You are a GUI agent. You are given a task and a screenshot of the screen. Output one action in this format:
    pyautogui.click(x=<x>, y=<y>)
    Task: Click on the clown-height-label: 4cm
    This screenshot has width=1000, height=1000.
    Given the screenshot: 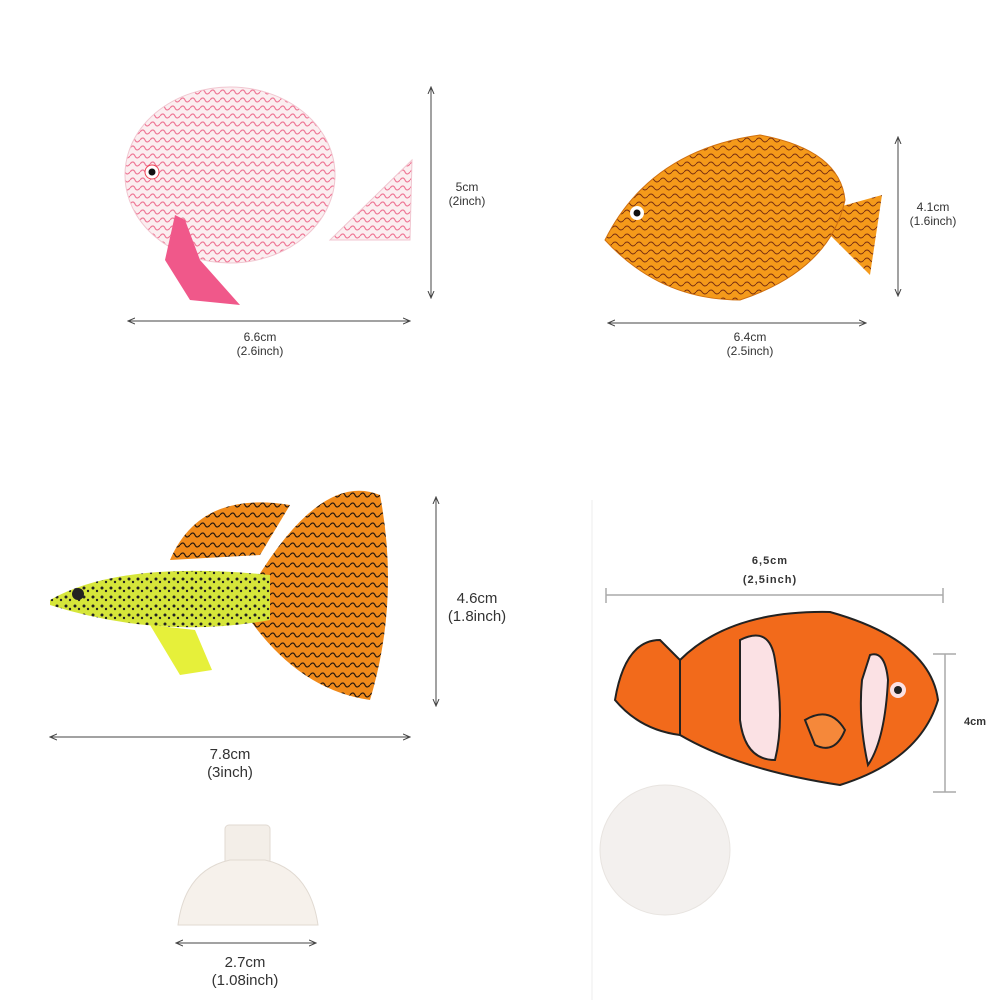 What is the action you would take?
    pyautogui.click(x=975, y=722)
    